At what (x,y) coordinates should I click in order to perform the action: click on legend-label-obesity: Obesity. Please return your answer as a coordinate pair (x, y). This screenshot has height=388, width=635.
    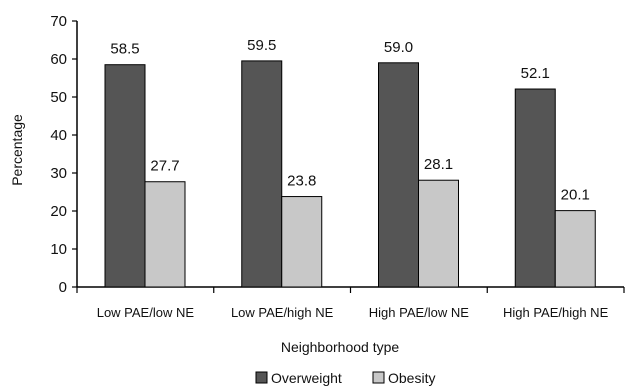
    Looking at the image, I should click on (411, 378).